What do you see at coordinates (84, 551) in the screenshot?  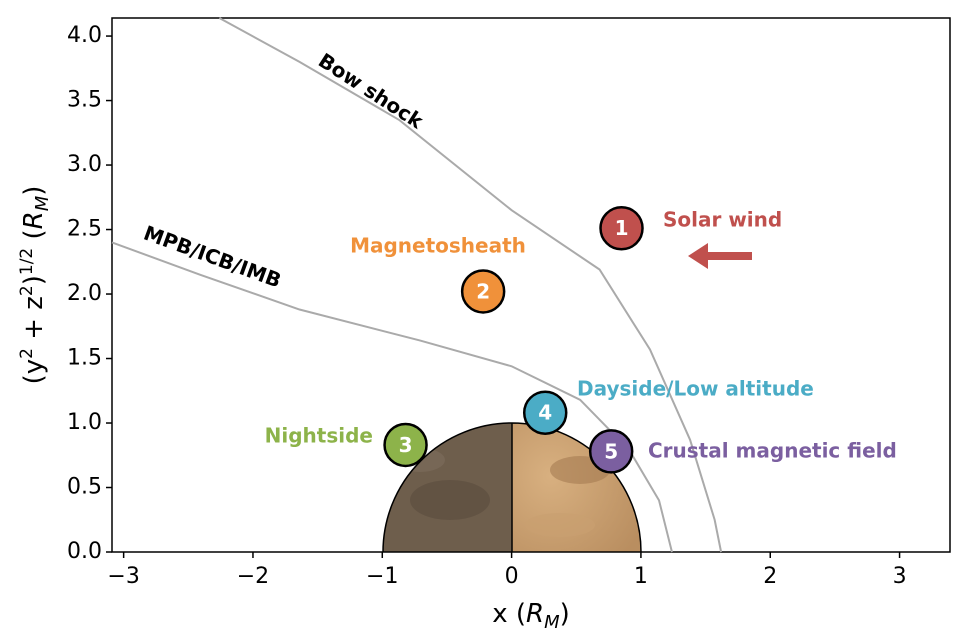 I see `y-tick-label: 0.0` at bounding box center [84, 551].